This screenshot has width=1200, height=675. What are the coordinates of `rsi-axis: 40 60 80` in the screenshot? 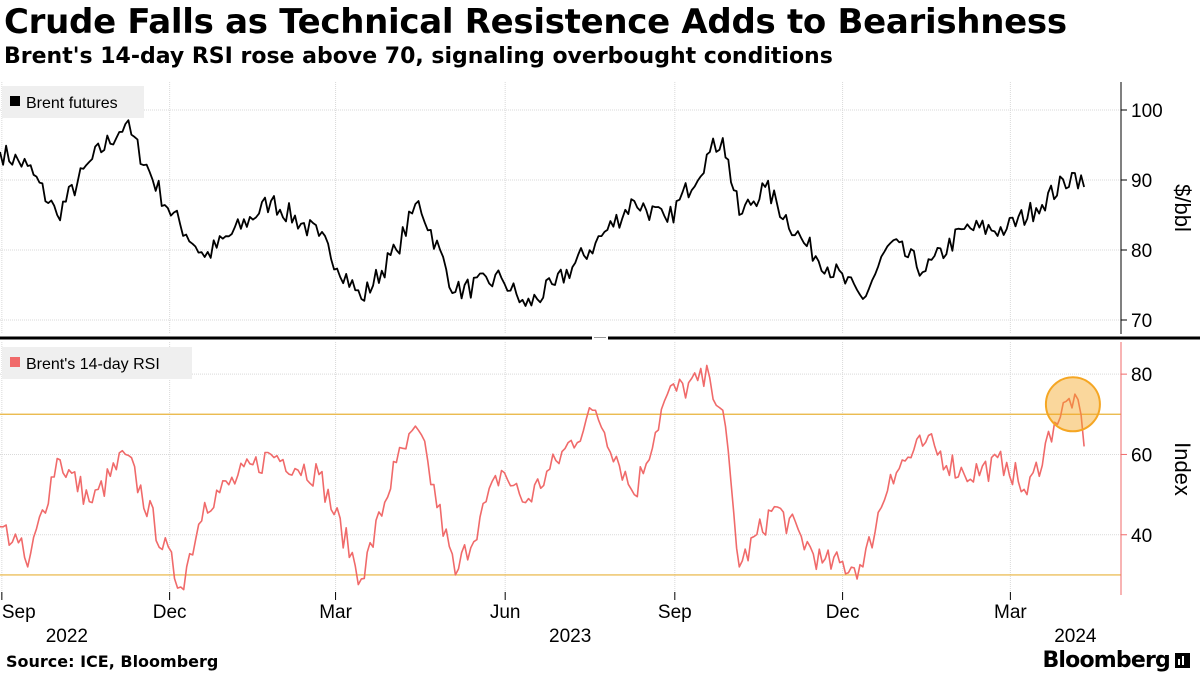 It's located at (1136, 468).